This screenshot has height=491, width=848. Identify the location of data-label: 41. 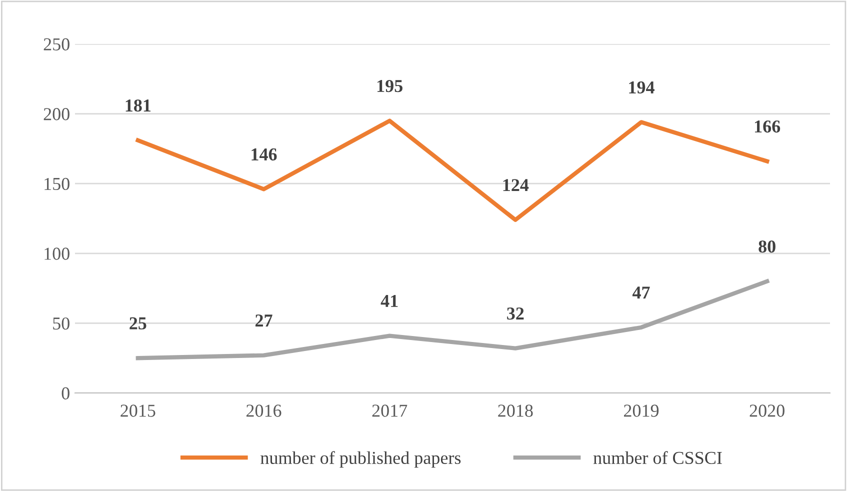
(389, 301).